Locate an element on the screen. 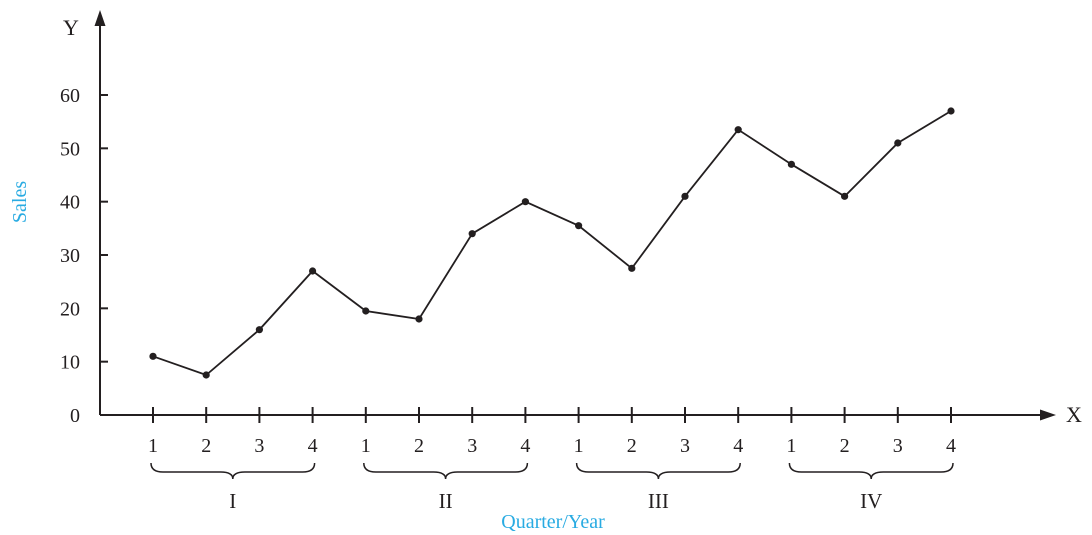 This screenshot has width=1092, height=535. y-tick-label: 0 is located at coordinates (75, 416).